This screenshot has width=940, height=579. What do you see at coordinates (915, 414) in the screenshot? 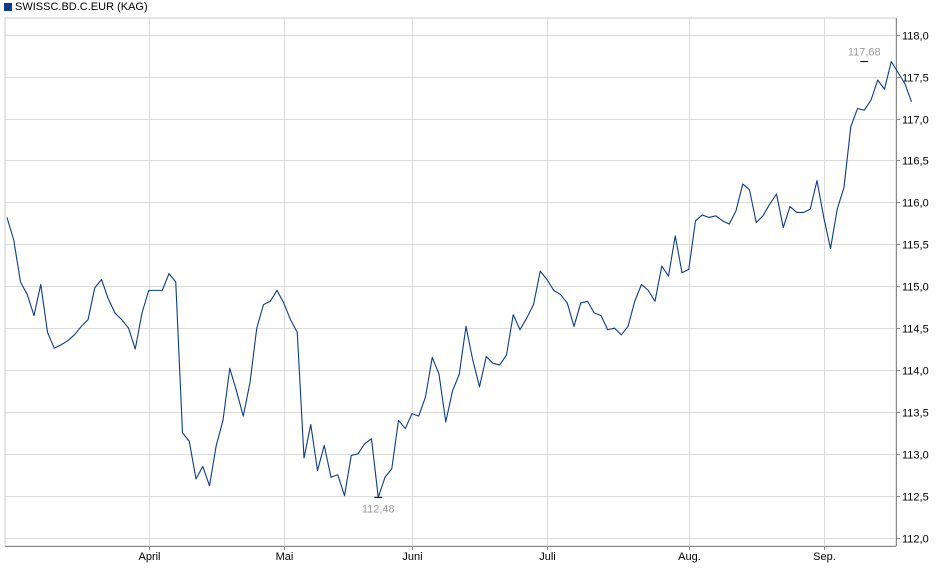
I see `y-tick-label: 113,5` at bounding box center [915, 414].